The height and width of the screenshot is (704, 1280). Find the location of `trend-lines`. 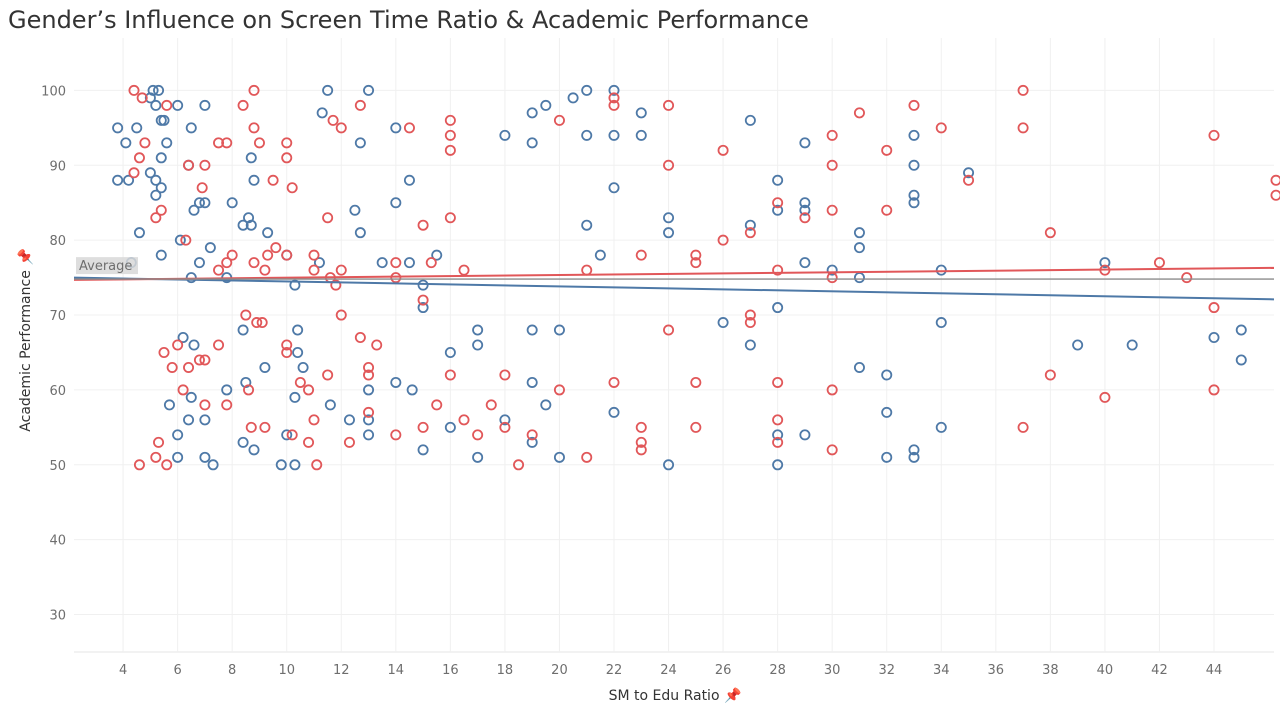

trend-lines is located at coordinates (674, 283).